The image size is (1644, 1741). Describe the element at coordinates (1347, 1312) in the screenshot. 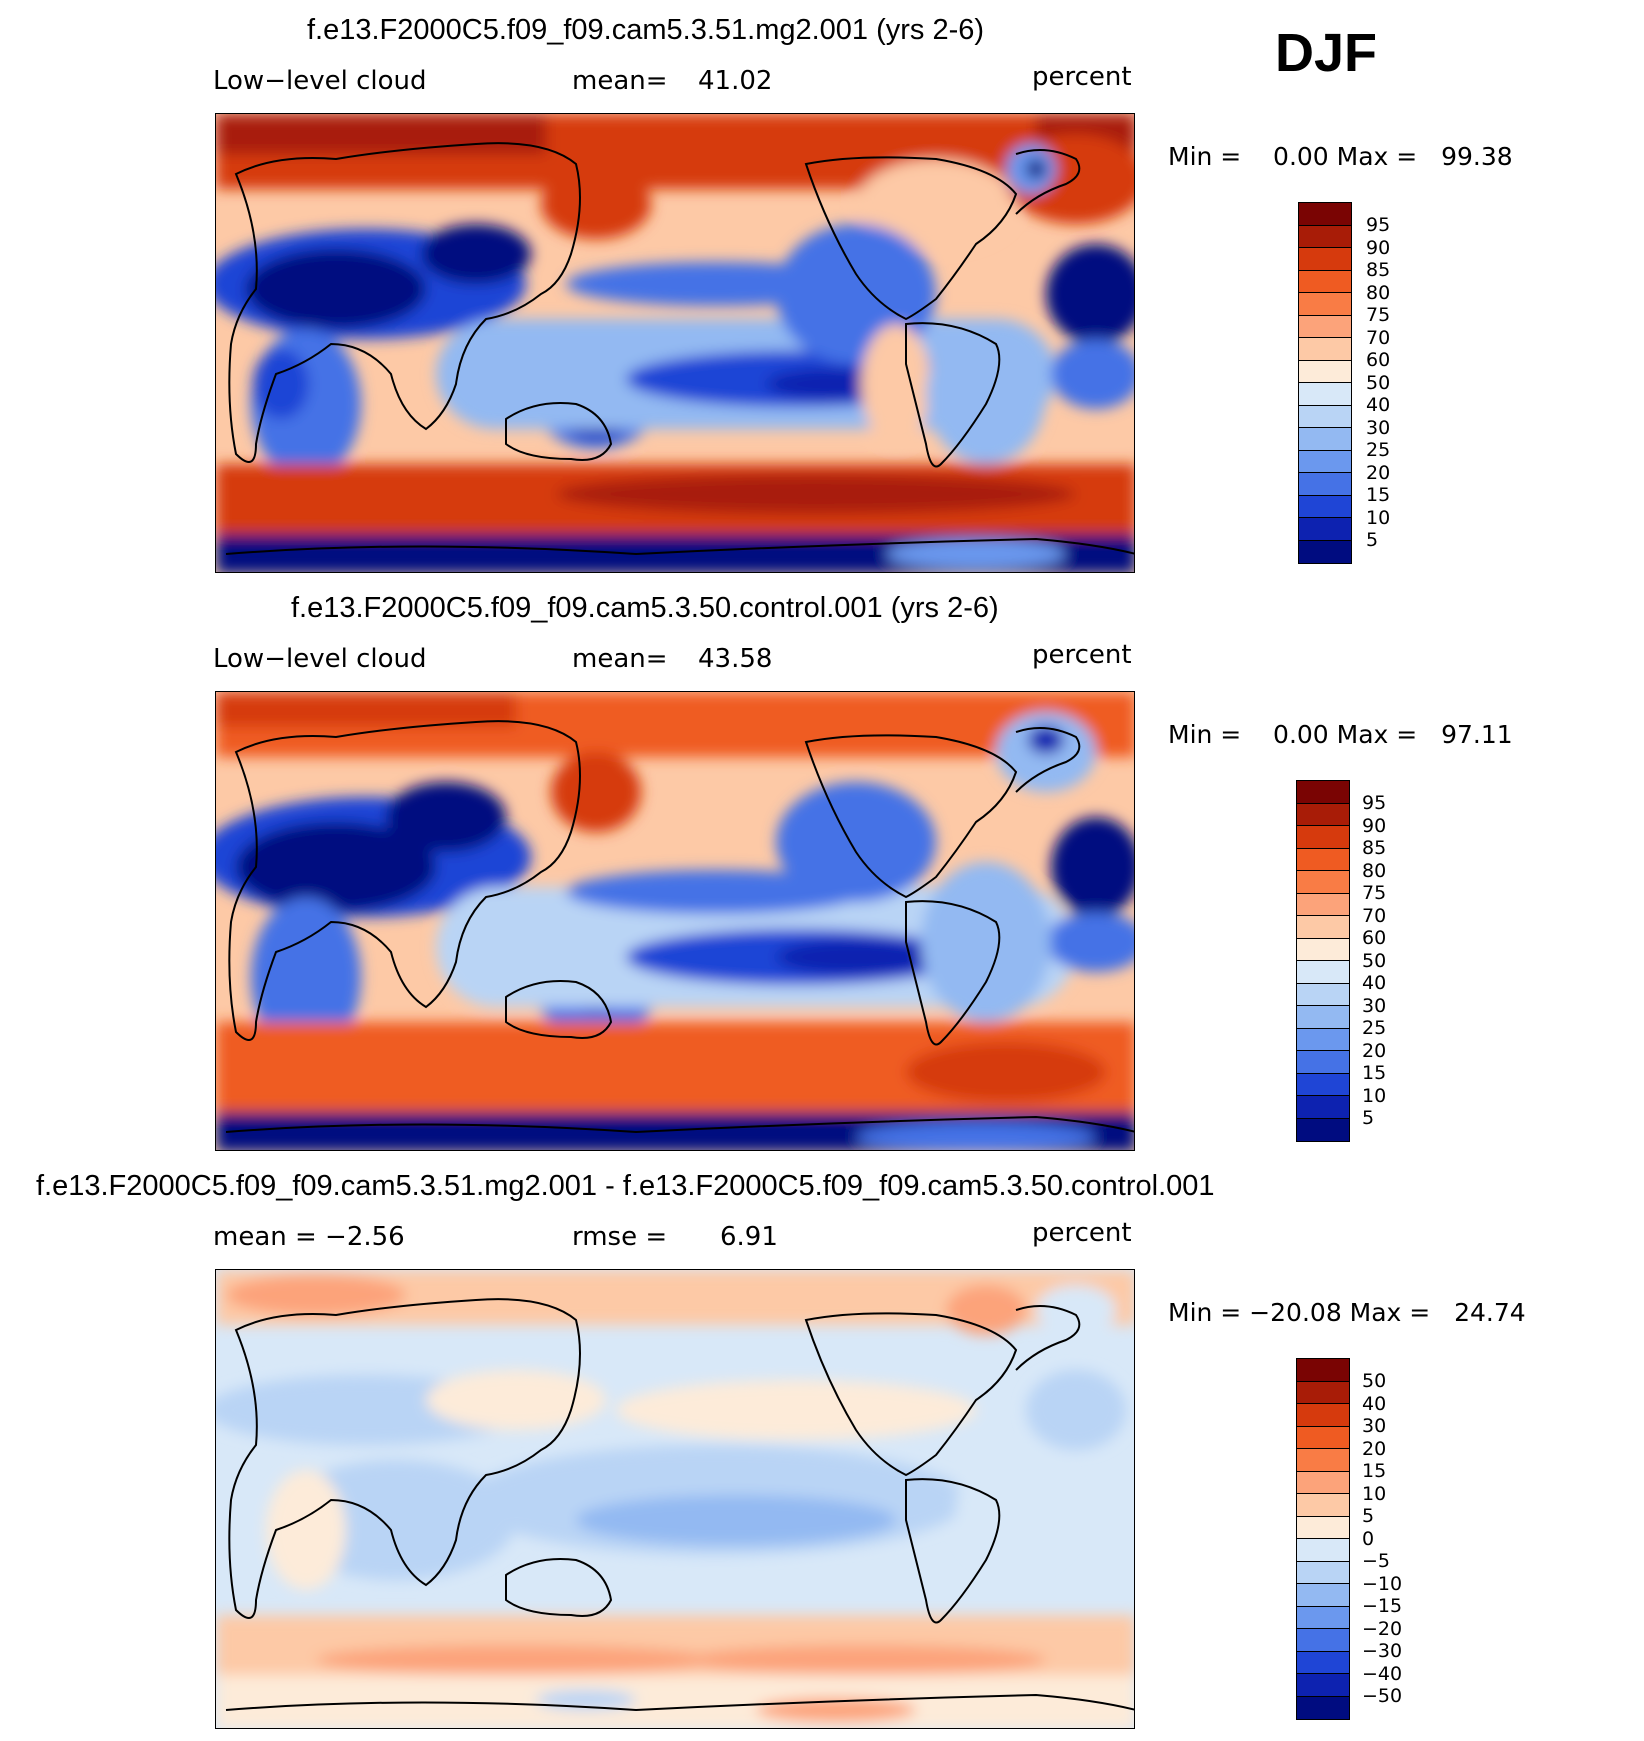

I see `min-max-readout: Min = −20.08 Max = 24.74` at that location.